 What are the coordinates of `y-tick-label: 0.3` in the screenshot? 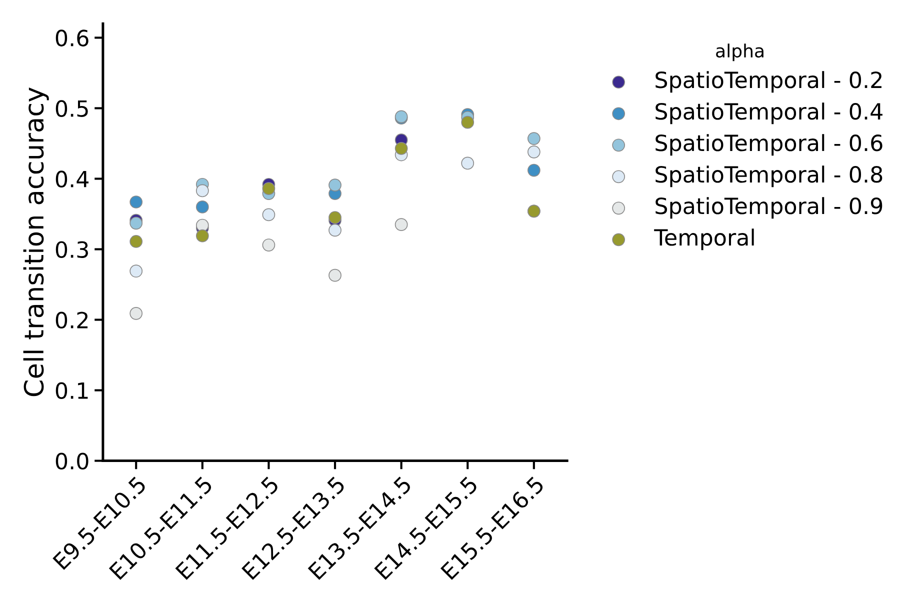 It's located at (72, 249).